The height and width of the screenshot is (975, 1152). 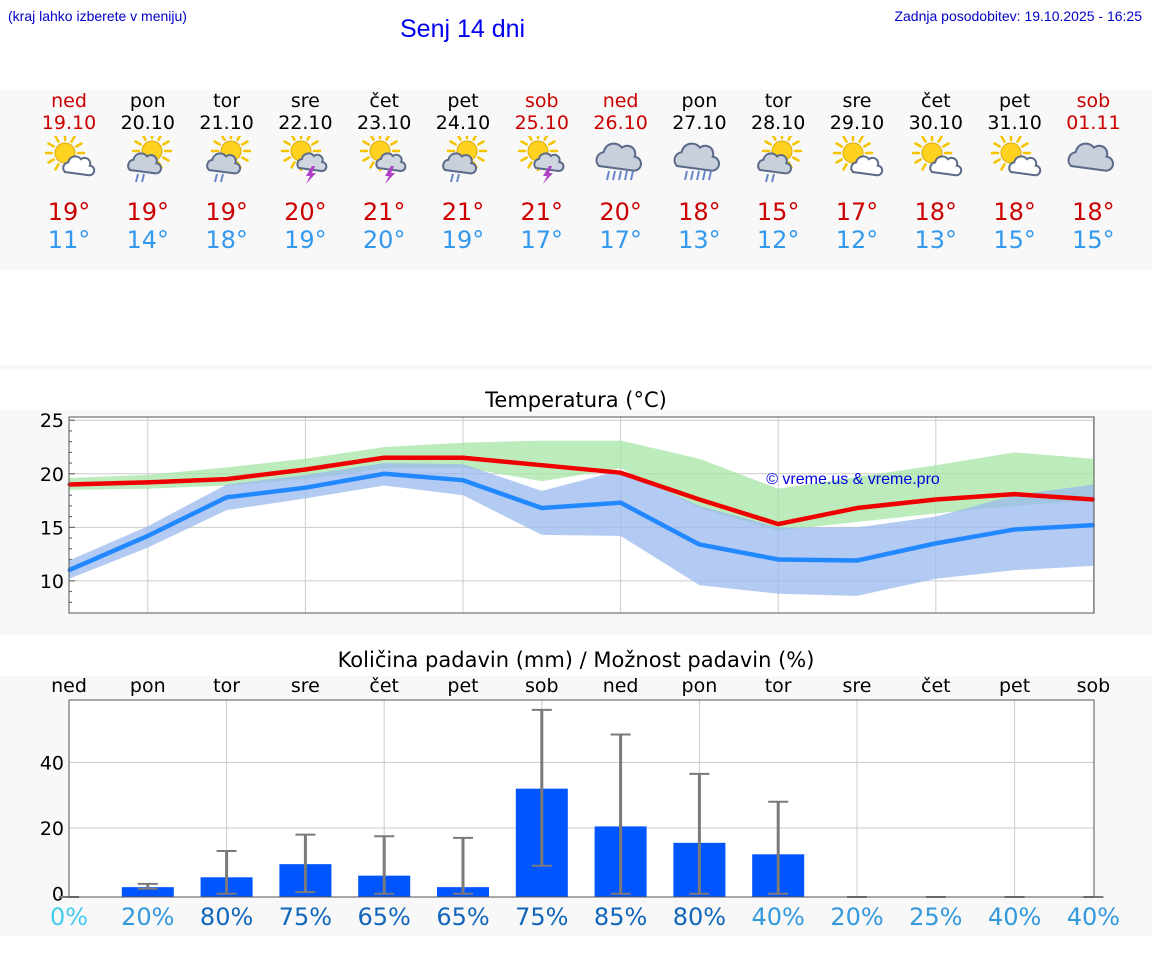 I want to click on precipitation-day-label: tor, so click(x=778, y=686).